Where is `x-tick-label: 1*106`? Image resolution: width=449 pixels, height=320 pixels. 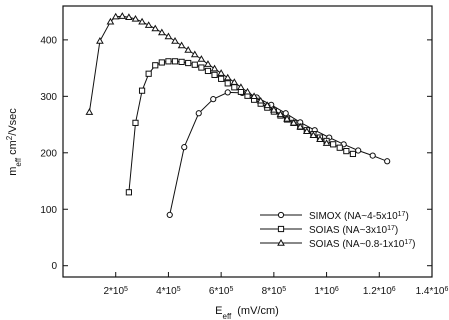
x-tick-label: 1*106 is located at coordinates (326, 292).